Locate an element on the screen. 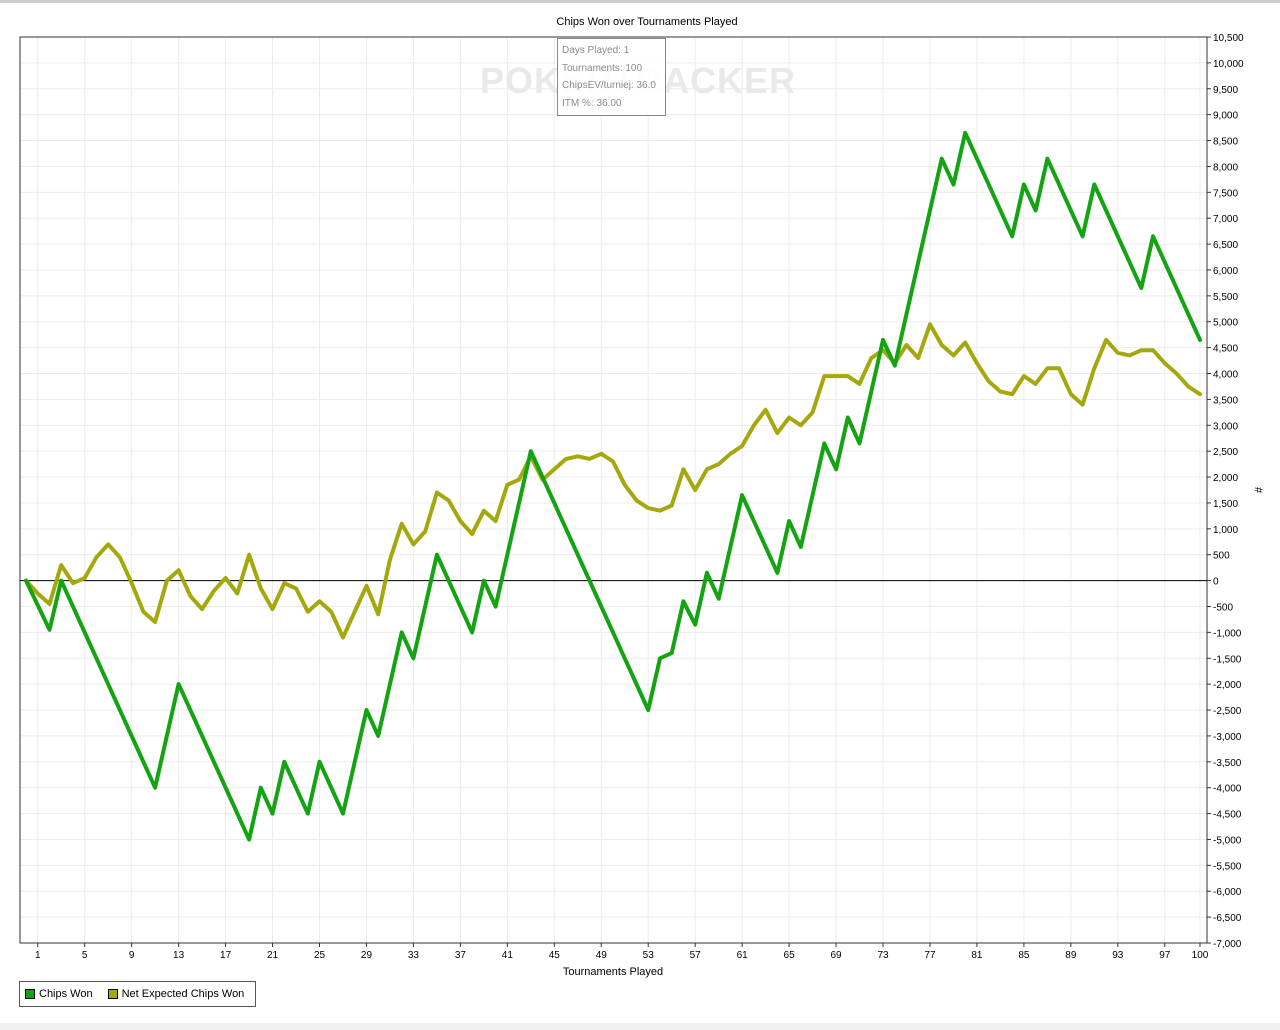 The image size is (1280, 1030). y-tick-label: -1,000 is located at coordinates (1227, 633).